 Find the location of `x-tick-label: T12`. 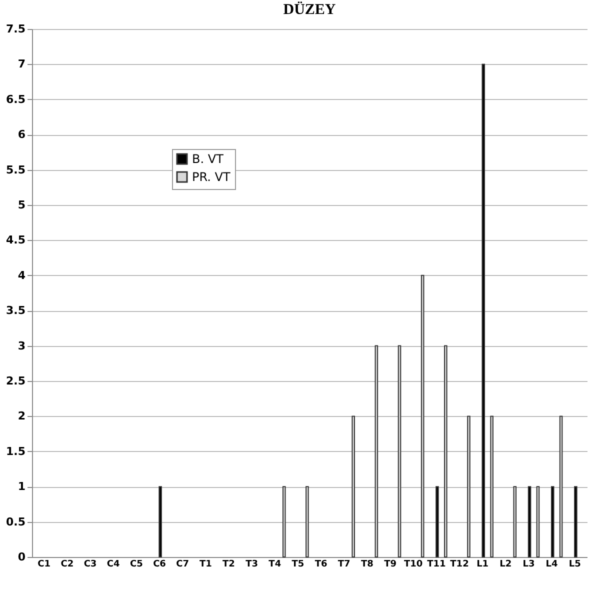

x-tick-label: T12 is located at coordinates (459, 565).